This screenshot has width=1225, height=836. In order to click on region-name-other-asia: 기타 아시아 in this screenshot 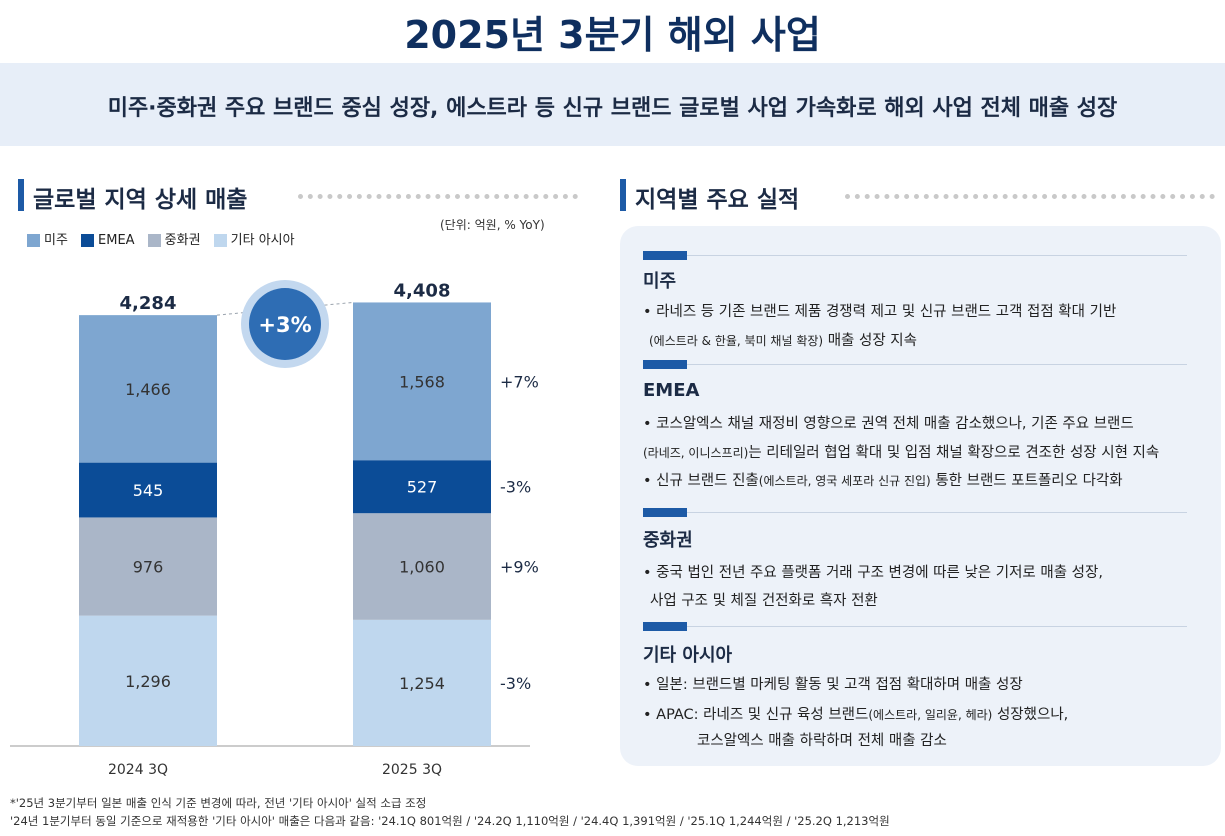, I will do `click(688, 655)`.